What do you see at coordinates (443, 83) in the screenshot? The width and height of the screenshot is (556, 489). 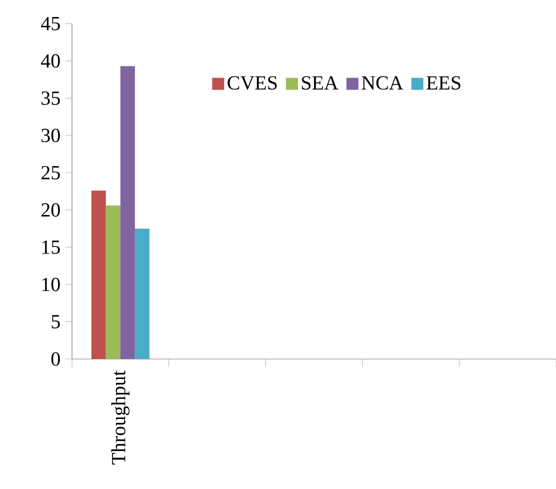 I see `legend-label: EES` at bounding box center [443, 83].